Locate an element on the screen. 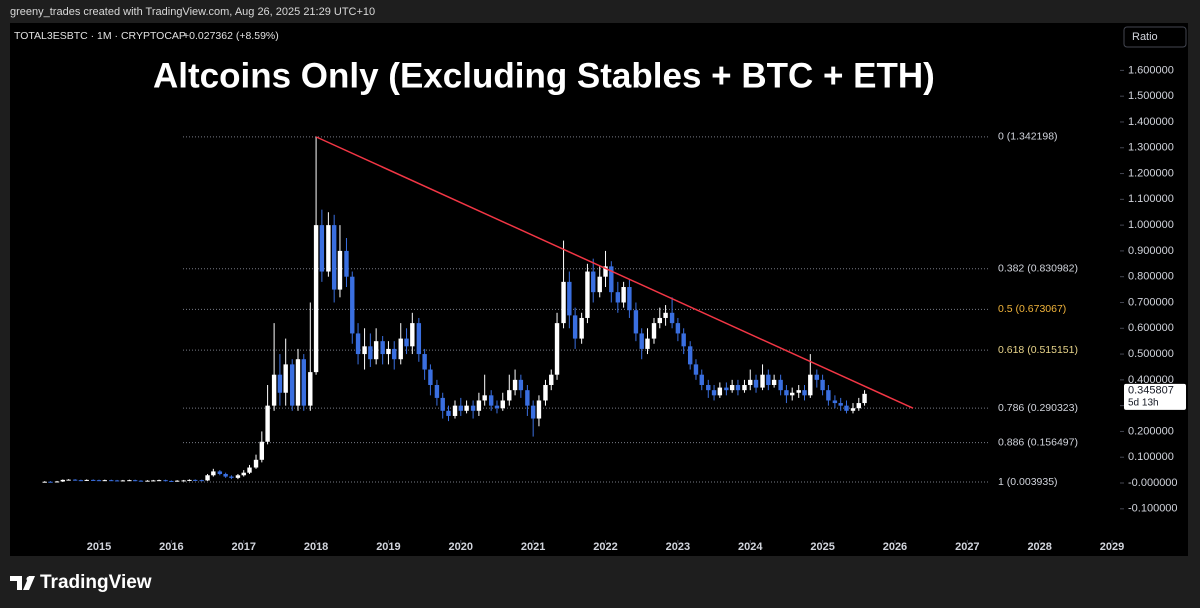 The height and width of the screenshot is (608, 1200). y-tick-label: 1.500000 is located at coordinates (1151, 96).